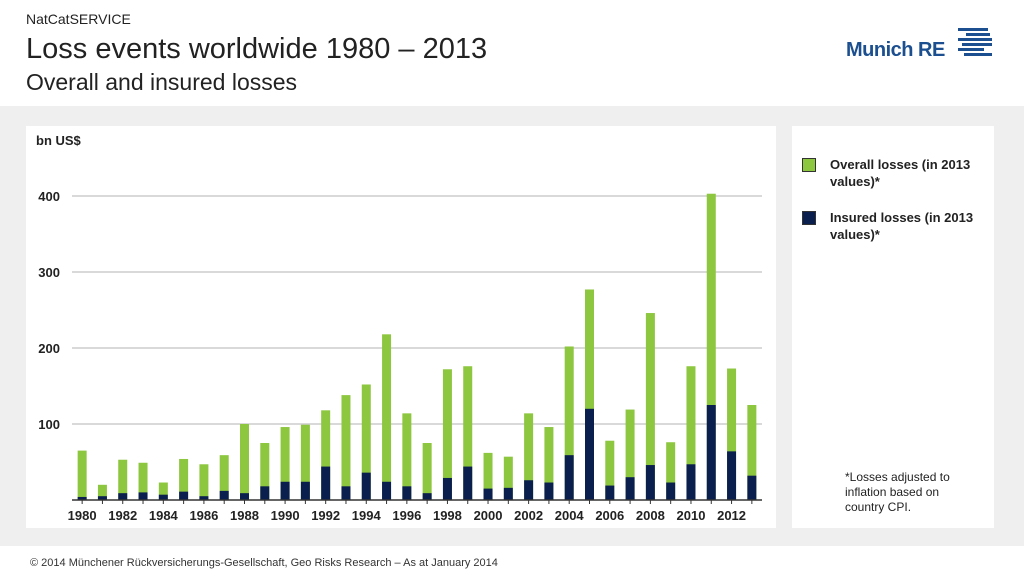 This screenshot has width=1024, height=576. What do you see at coordinates (82, 498) in the screenshot?
I see `bar-insured-1980` at bounding box center [82, 498].